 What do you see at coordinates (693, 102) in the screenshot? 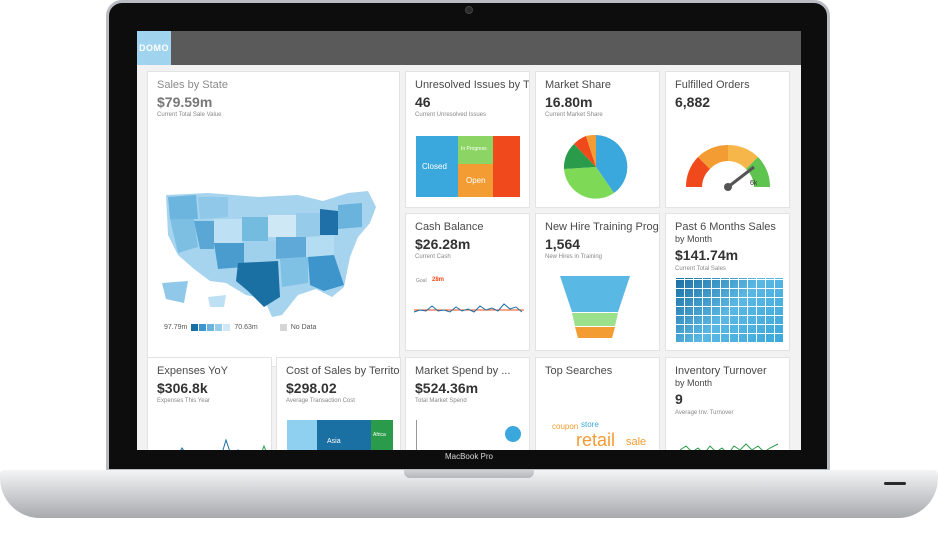
I see `card-value: 6,882` at bounding box center [693, 102].